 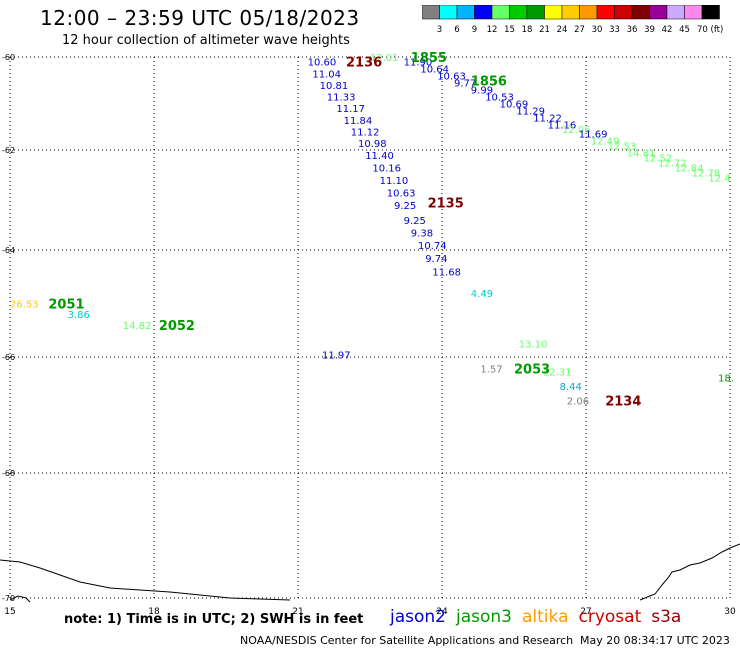 I want to click on wave-height-value: 10.64, so click(x=434, y=70).